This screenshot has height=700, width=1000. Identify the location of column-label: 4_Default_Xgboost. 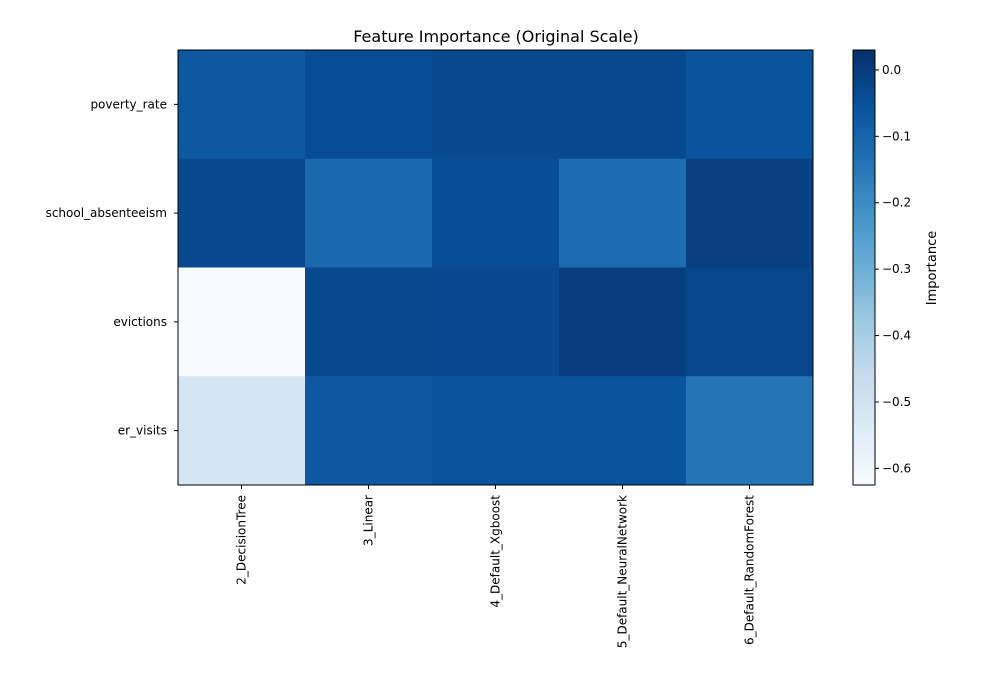
(496, 551).